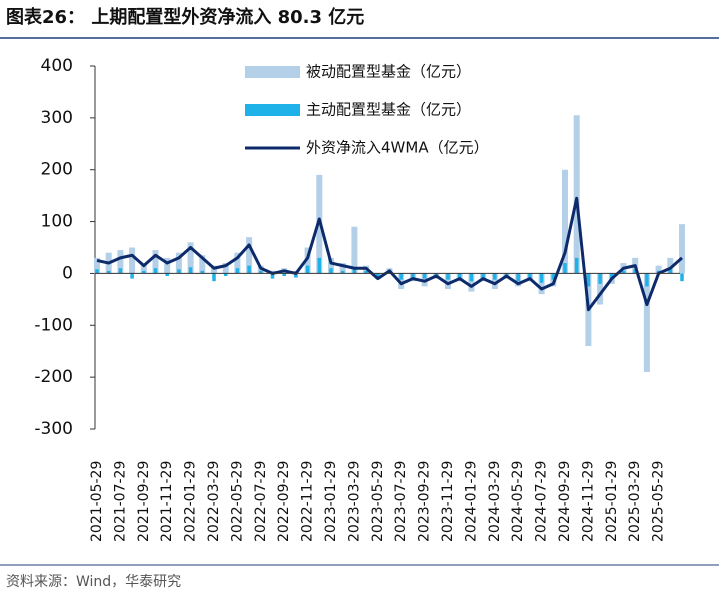  I want to click on x-tick-label: 2021-09-29, so click(144, 501).